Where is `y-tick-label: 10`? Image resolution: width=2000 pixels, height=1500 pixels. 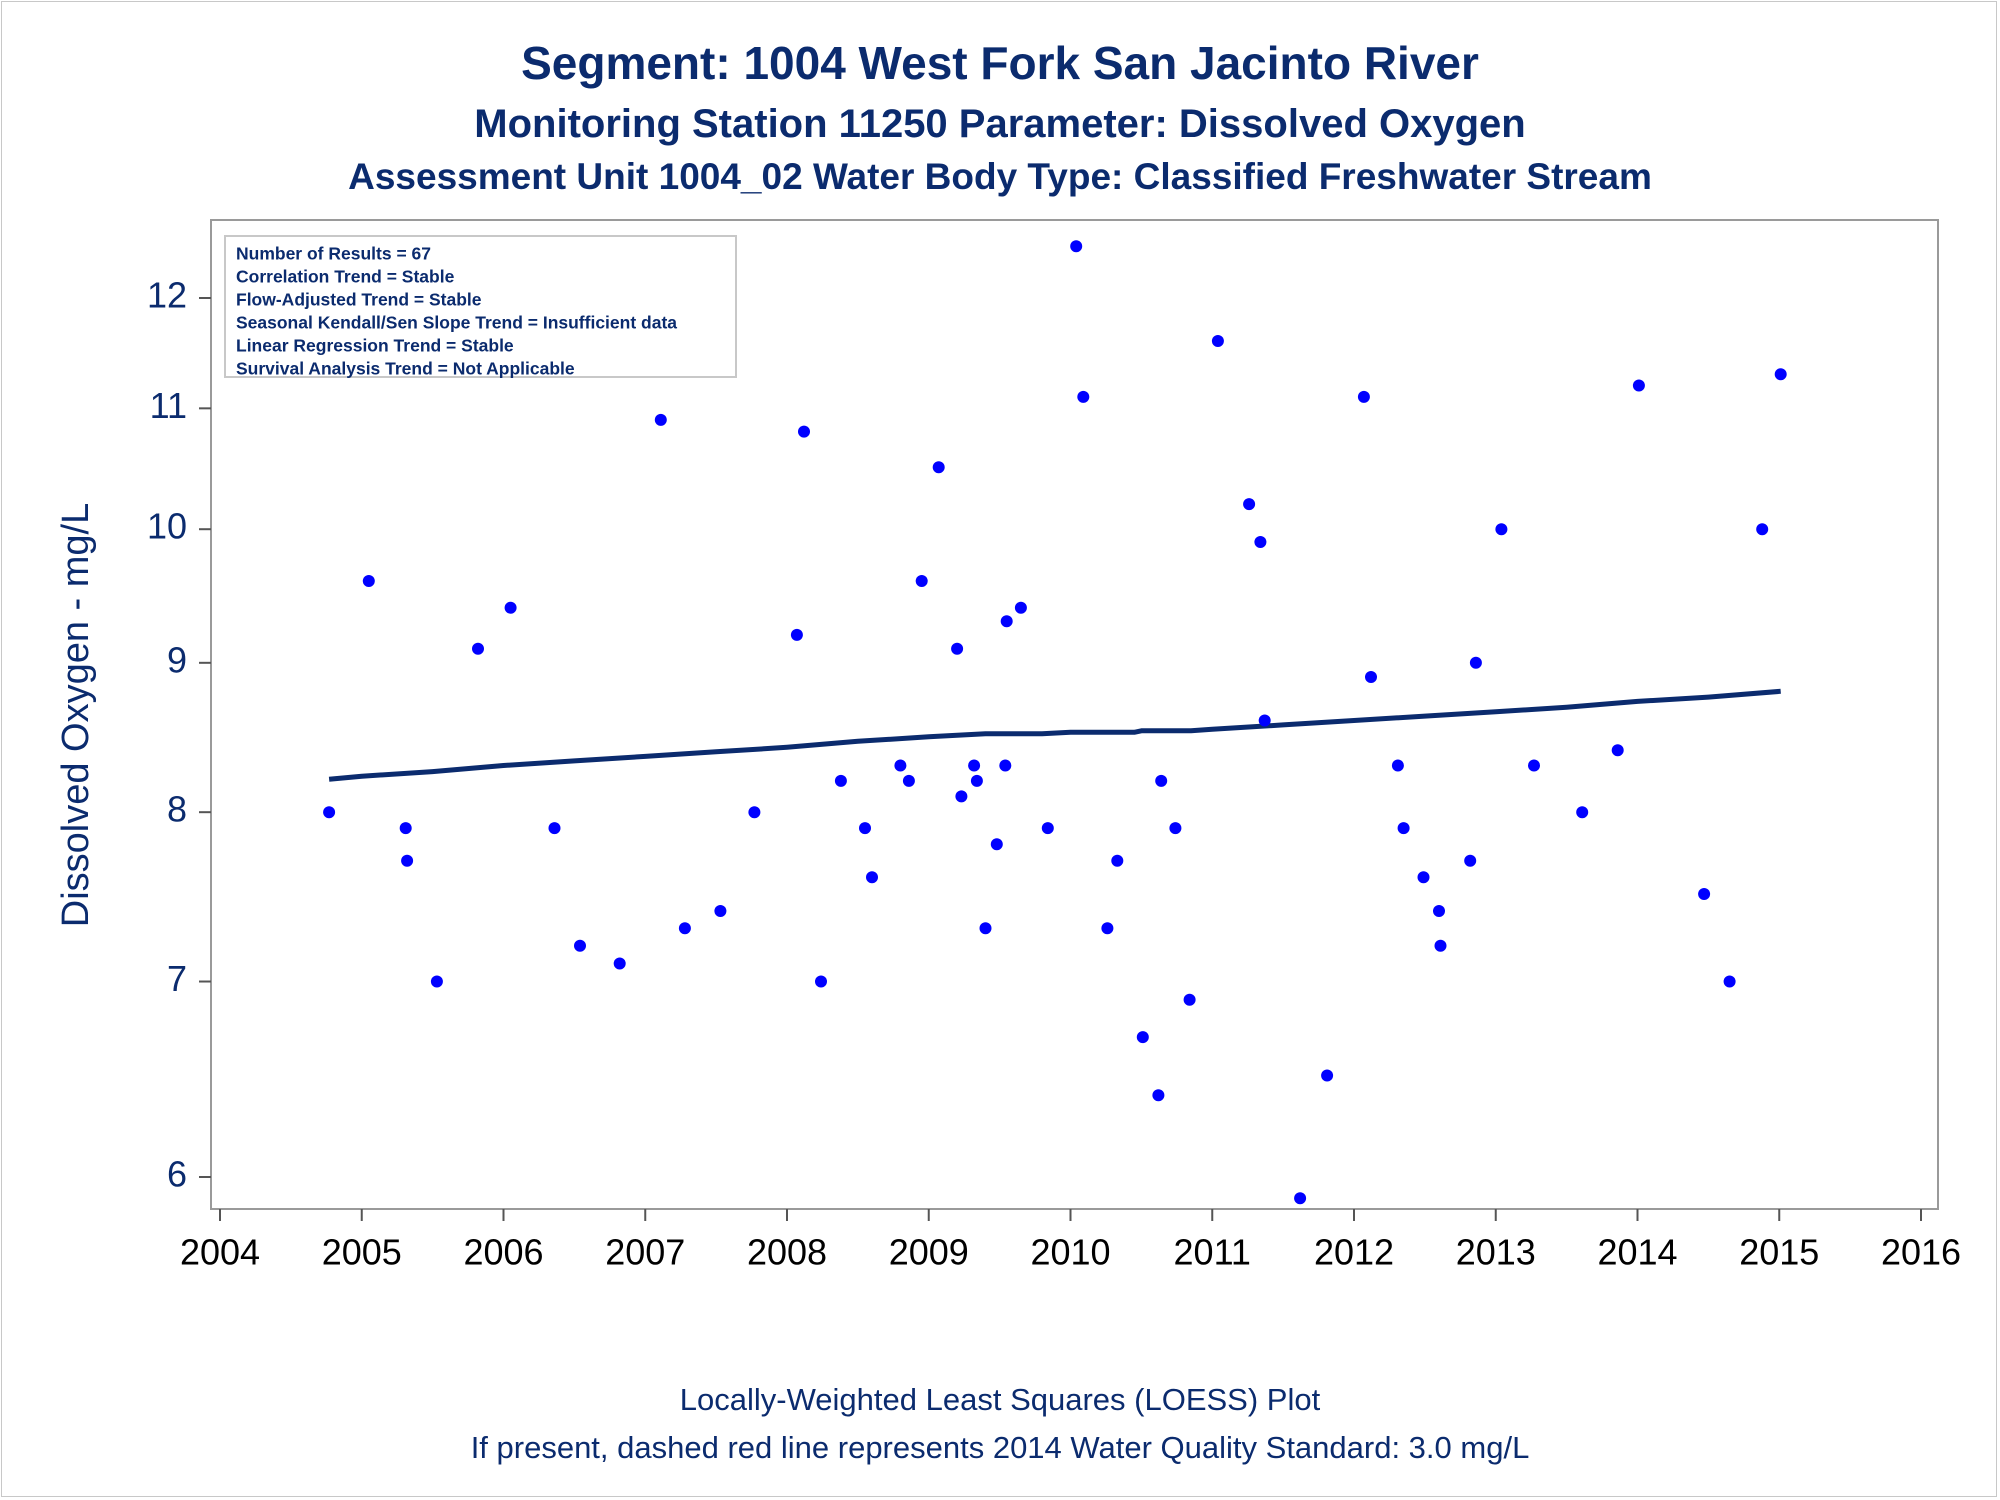
y-tick-label: 10 is located at coordinates (167, 526).